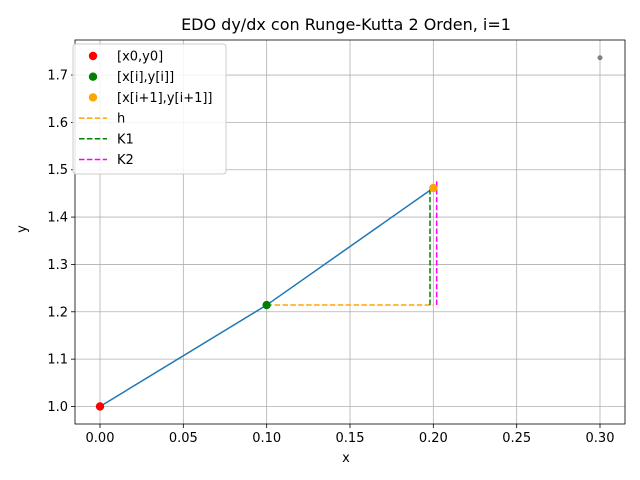 This screenshot has width=640, height=480. What do you see at coordinates (93, 76) in the screenshot?
I see `legend-marker-point-xi-yi` at bounding box center [93, 76].